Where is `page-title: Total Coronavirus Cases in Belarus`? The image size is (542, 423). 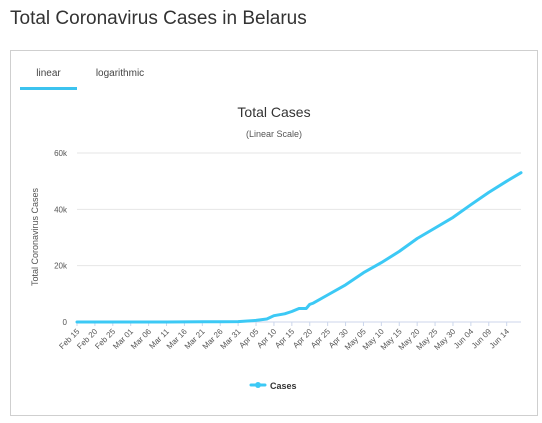 page-title: Total Coronavirus Cases in Belarus is located at coordinates (158, 18).